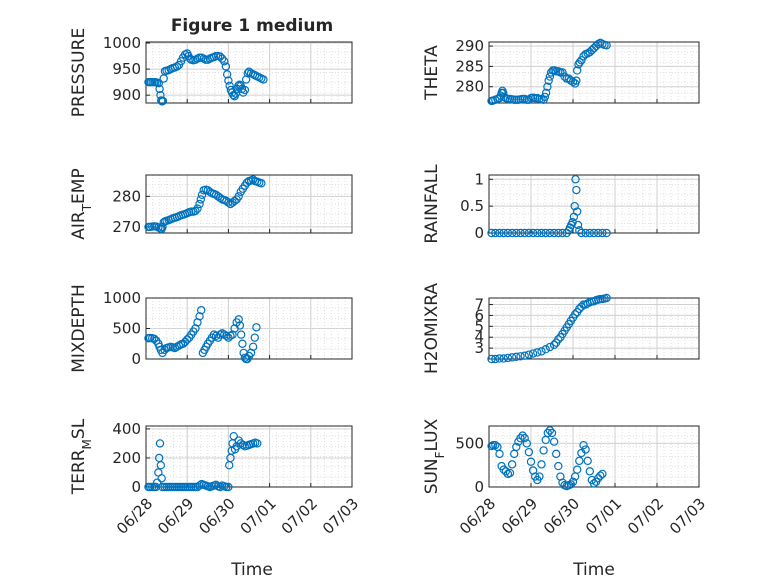  What do you see at coordinates (126, 95) in the screenshot?
I see `y-tick-label: 900` at bounding box center [126, 95].